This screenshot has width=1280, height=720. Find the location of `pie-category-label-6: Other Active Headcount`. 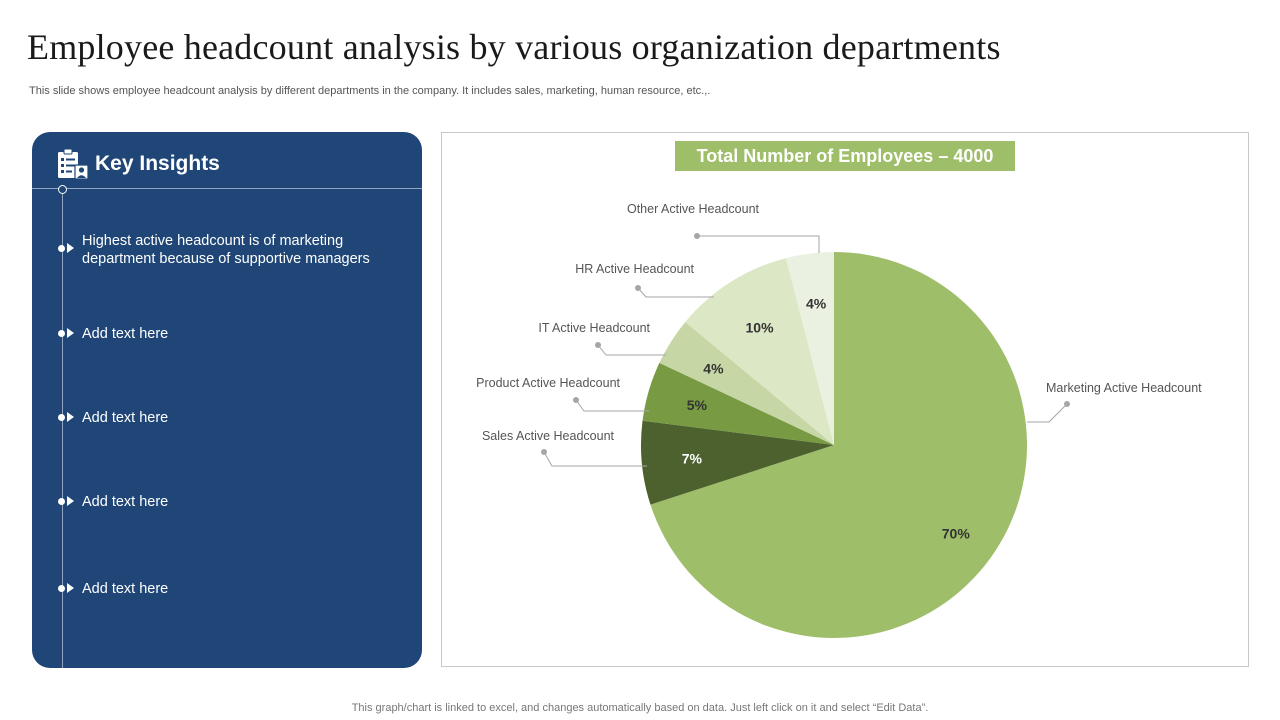

pie-category-label-6: Other Active Headcount is located at coordinates (693, 209).